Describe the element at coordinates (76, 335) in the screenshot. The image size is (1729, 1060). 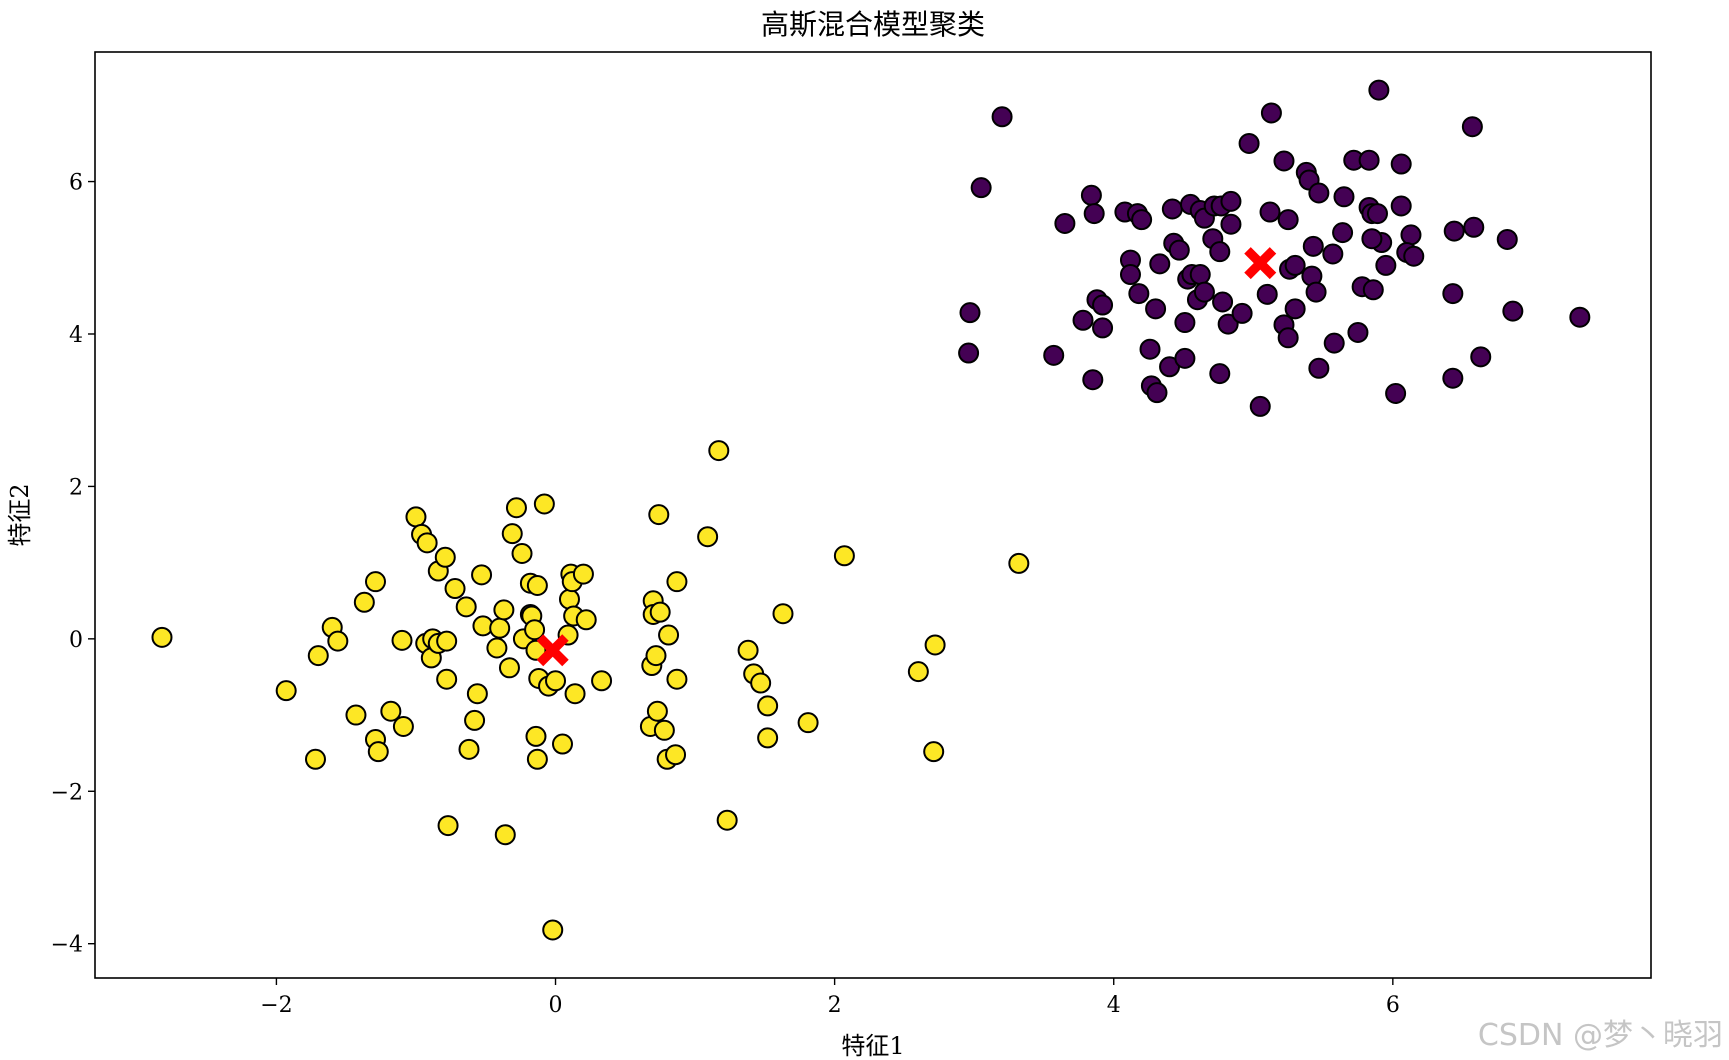
I see `y-tick-label: 4` at that location.